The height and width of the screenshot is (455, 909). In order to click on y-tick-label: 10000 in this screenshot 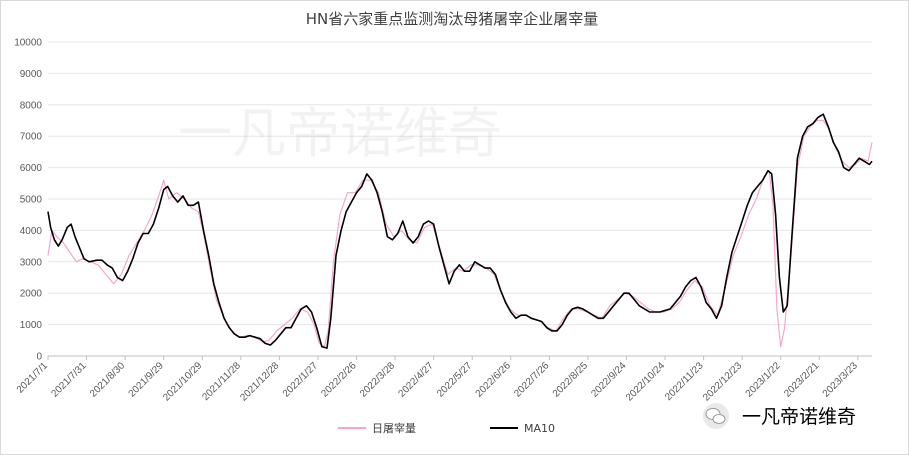, I will do `click(28, 43)`.